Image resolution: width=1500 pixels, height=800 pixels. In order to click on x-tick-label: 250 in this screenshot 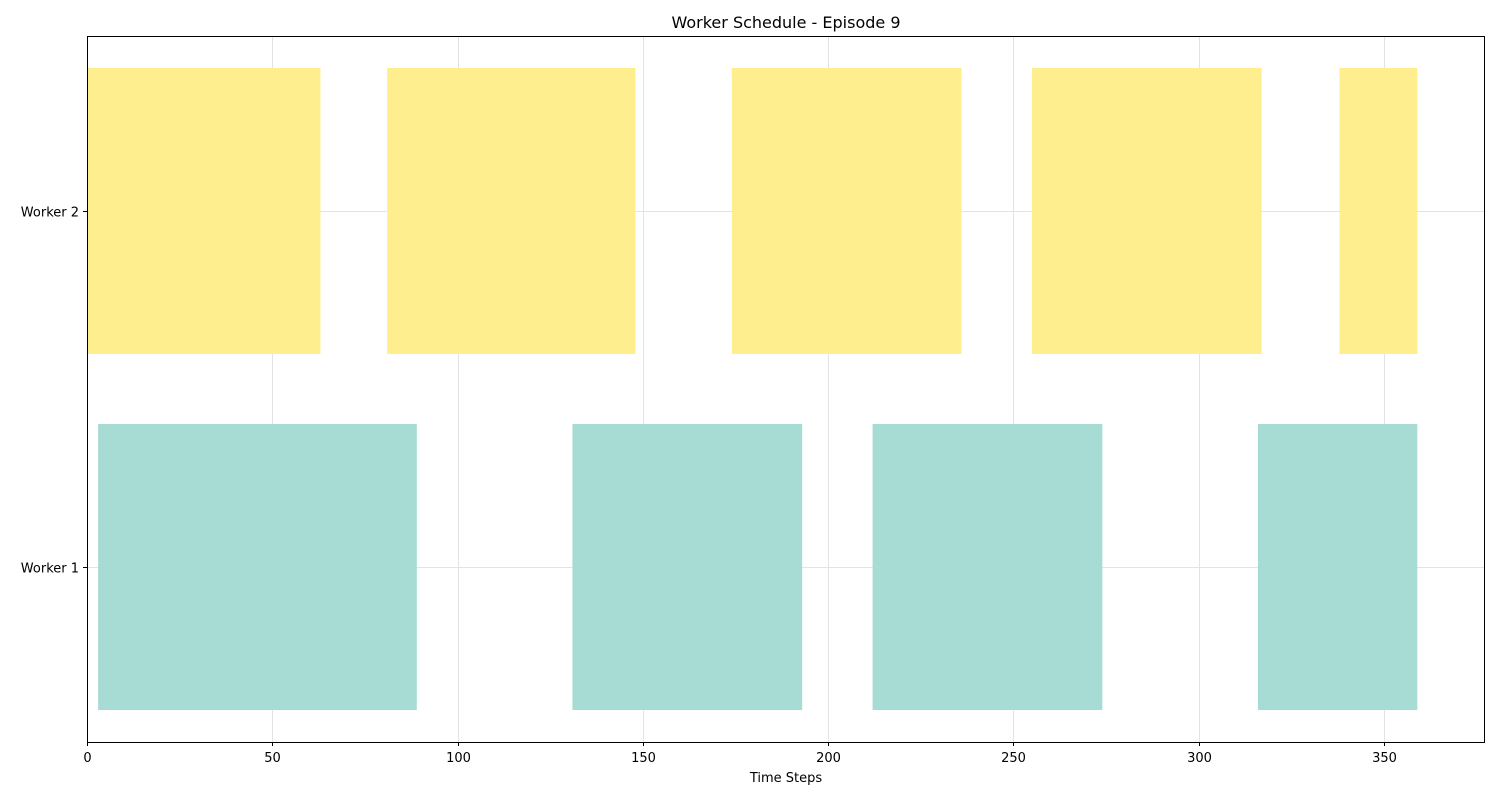, I will do `click(1013, 758)`.